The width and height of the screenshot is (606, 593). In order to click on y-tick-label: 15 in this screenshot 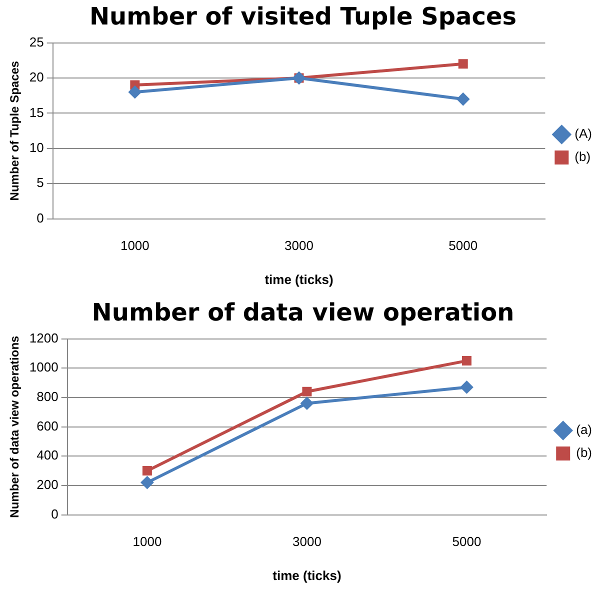, I will do `click(36, 112)`.